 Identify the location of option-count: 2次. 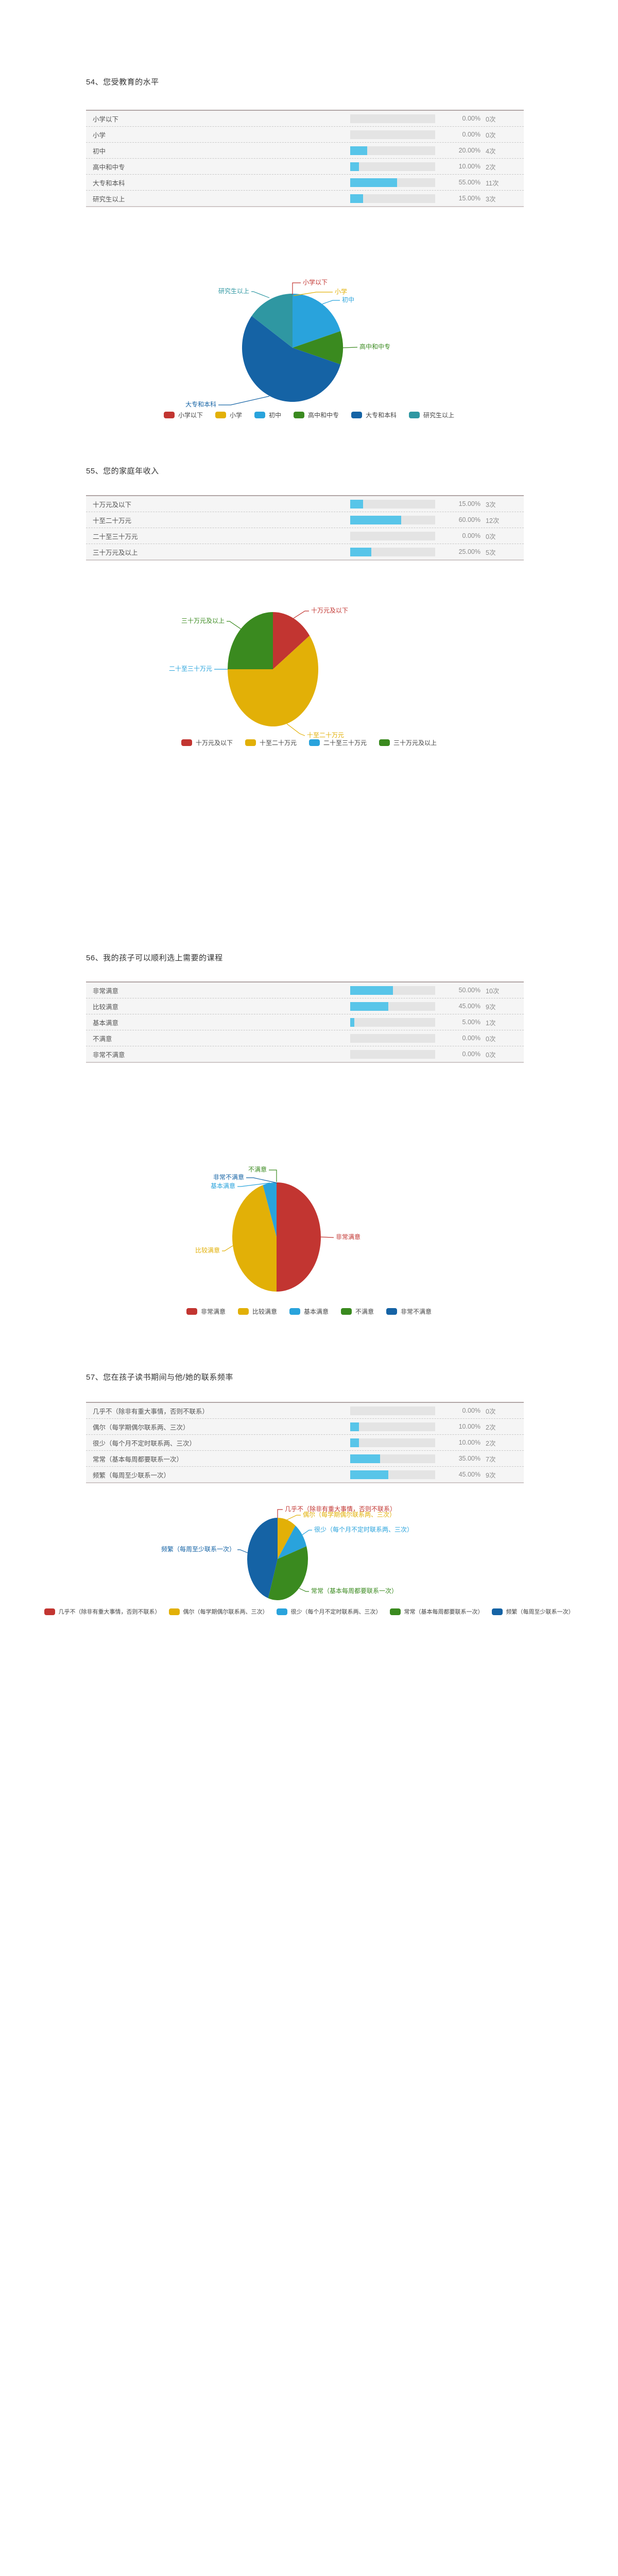
(491, 1443).